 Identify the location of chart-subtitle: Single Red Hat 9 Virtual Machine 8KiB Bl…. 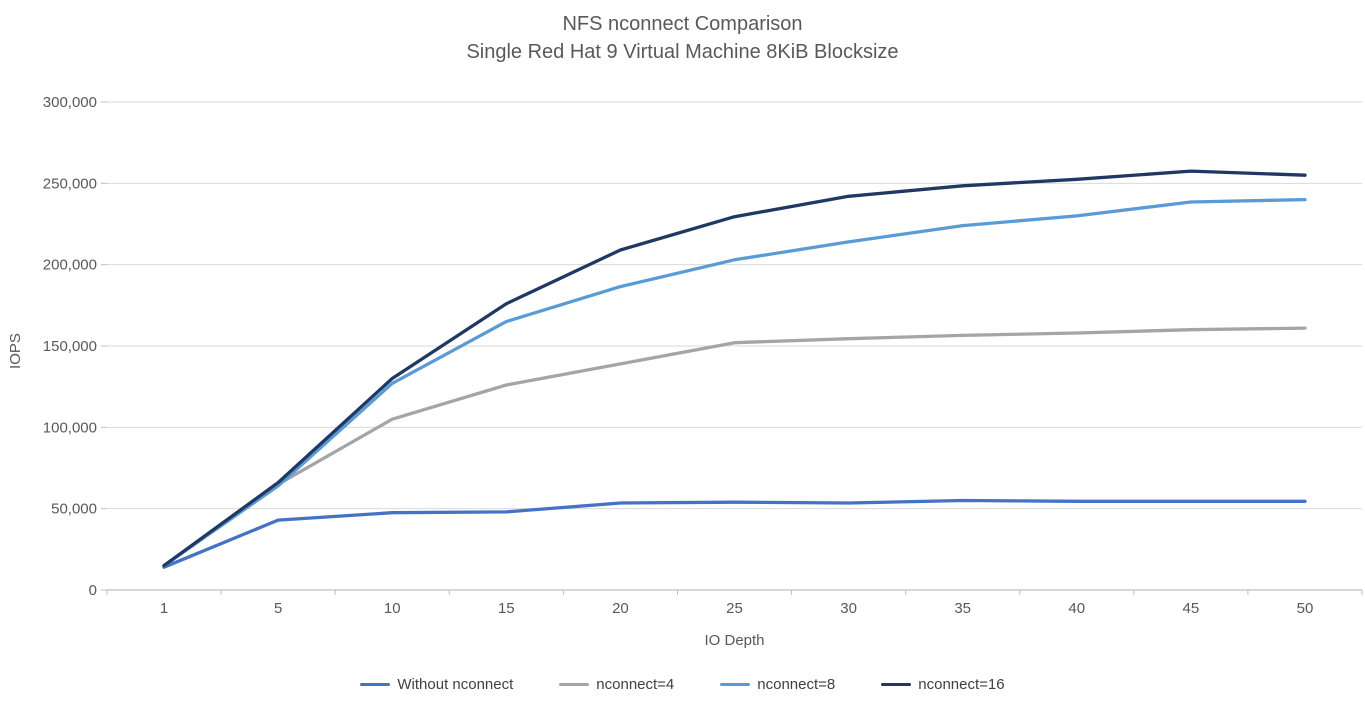
(682, 52).